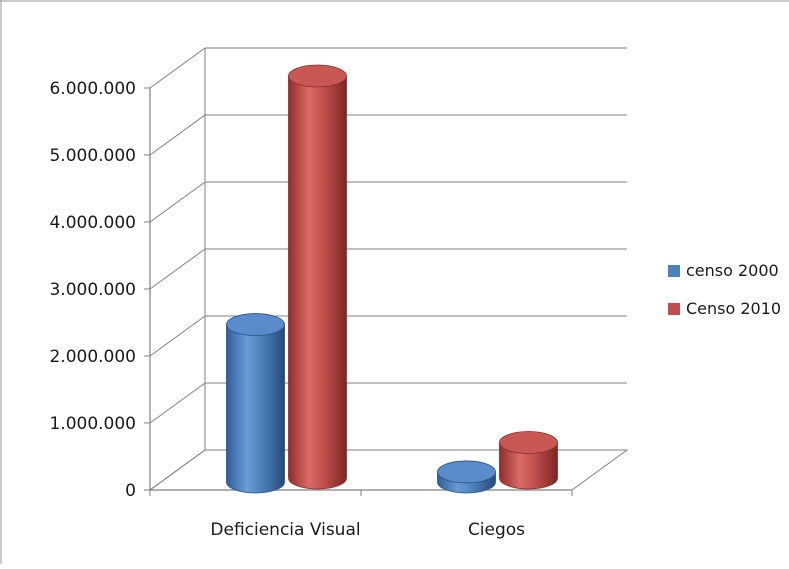 The width and height of the screenshot is (789, 569). What do you see at coordinates (496, 530) in the screenshot?
I see `x-tick-label: Ciegos` at bounding box center [496, 530].